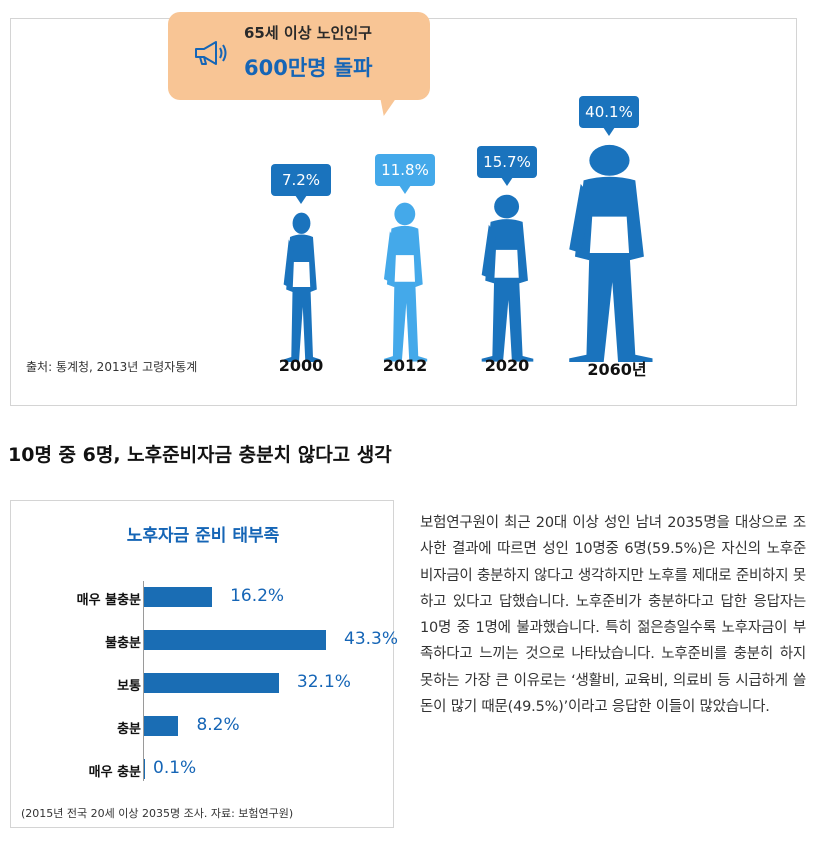 This screenshot has width=821, height=856. Describe the element at coordinates (308, 33) in the screenshot. I see `callout-line-1: 65세 이상 노인인구` at that location.